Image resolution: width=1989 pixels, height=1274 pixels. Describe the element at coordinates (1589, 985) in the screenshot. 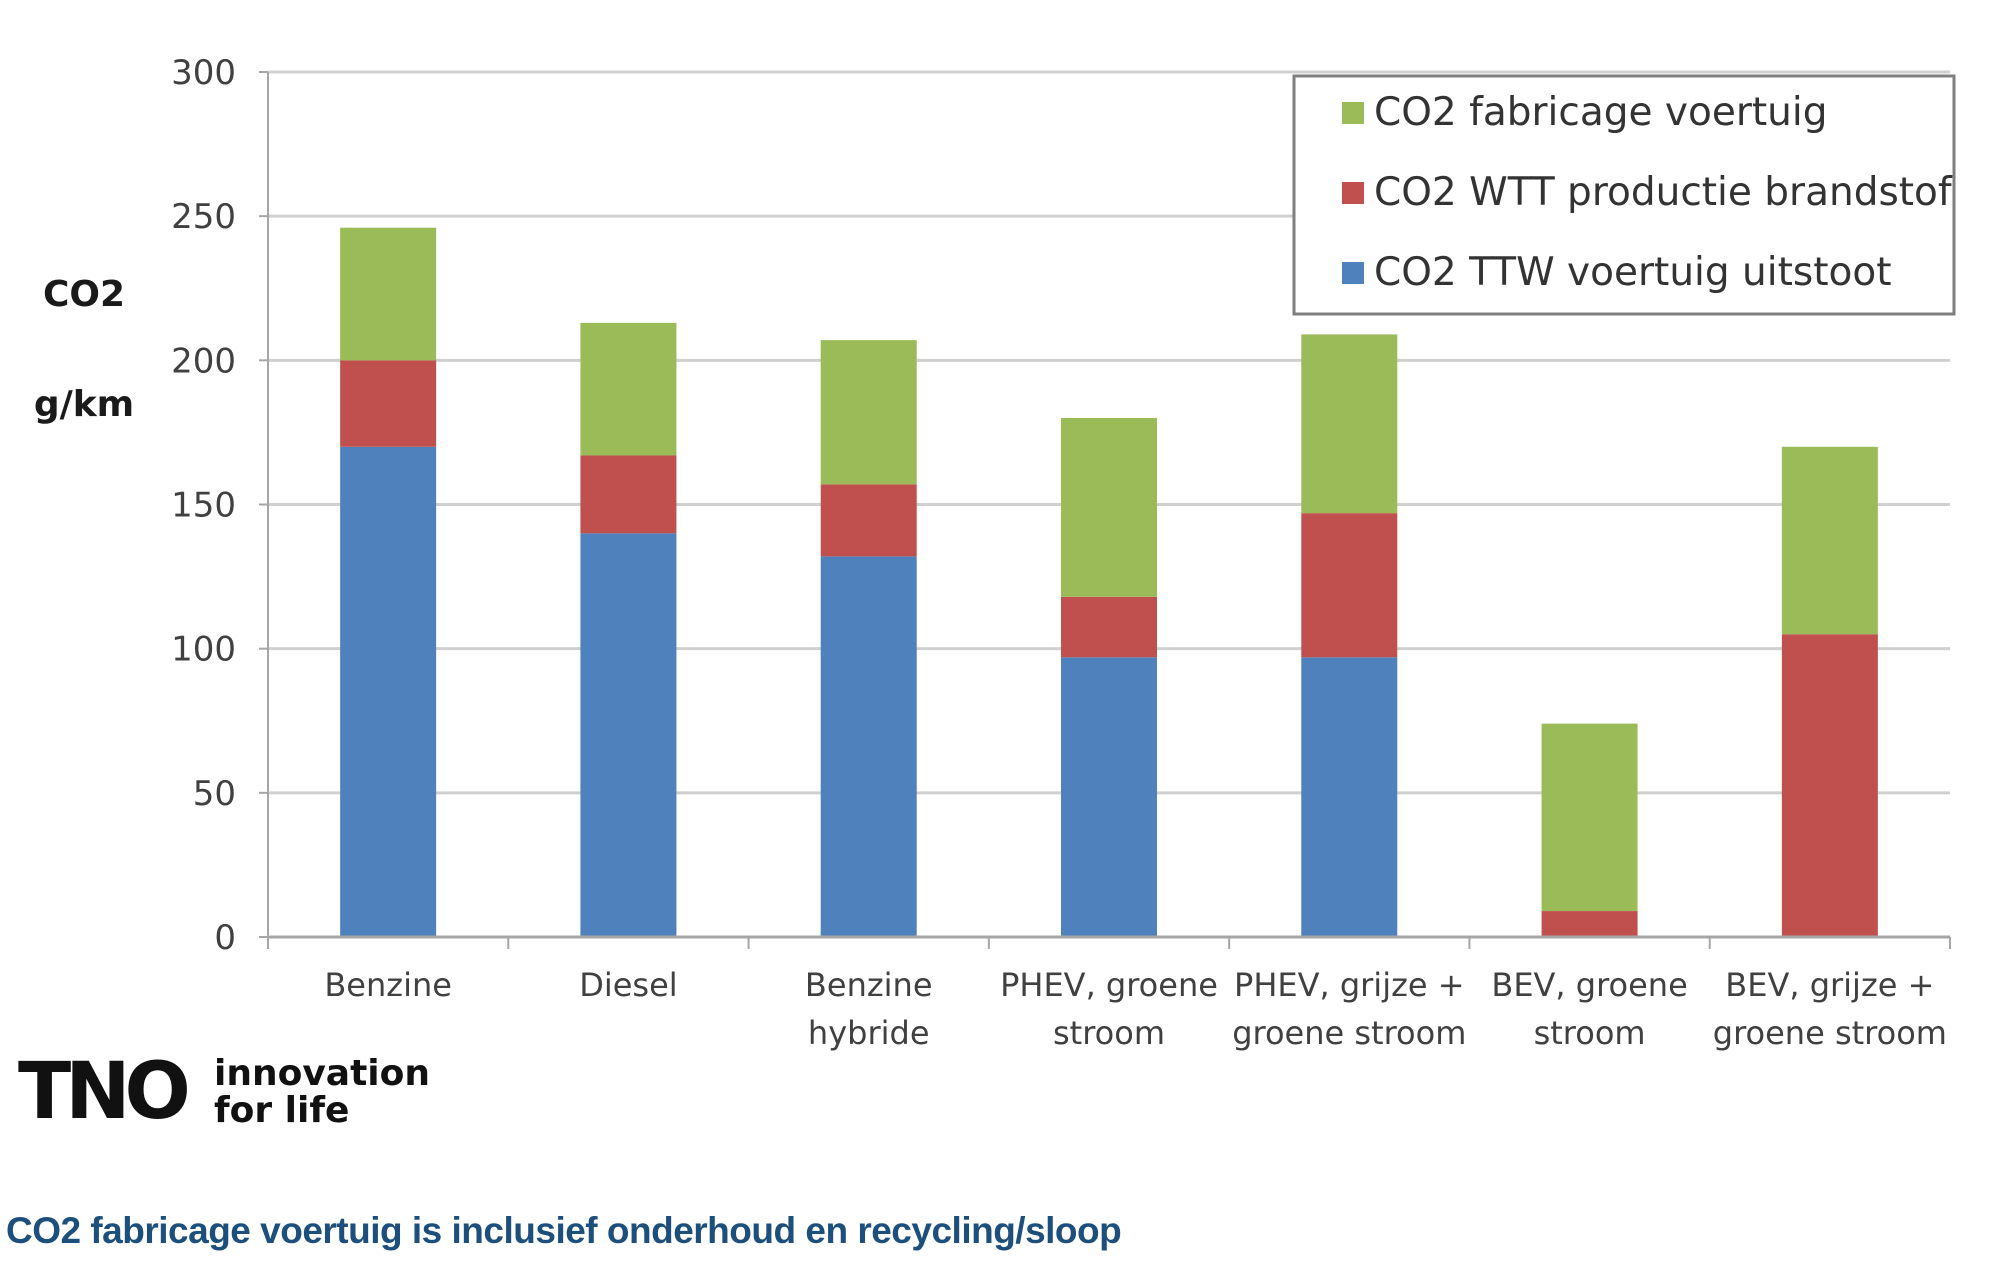

I see `category-label: BEV, groene` at that location.